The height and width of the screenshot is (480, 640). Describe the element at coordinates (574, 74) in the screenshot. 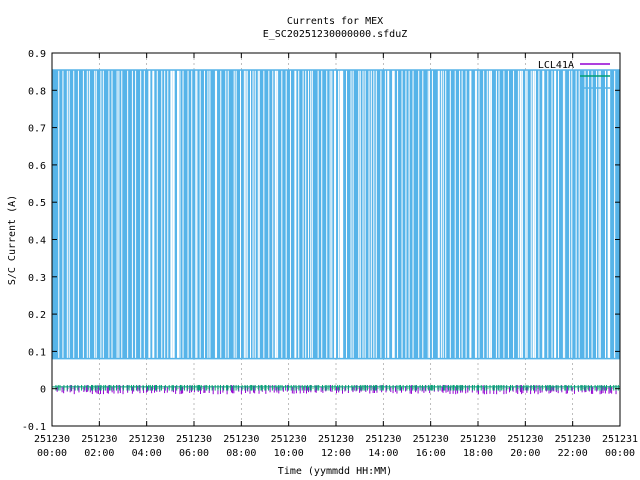

I see `legend: LCL41A` at that location.